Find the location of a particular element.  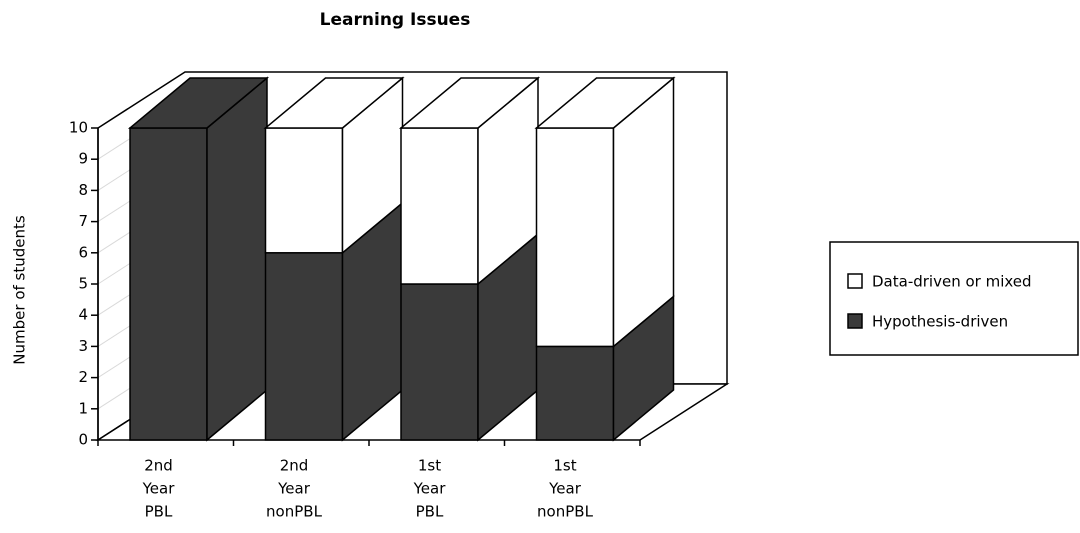

y-tick-label: 8 is located at coordinates (83, 190).